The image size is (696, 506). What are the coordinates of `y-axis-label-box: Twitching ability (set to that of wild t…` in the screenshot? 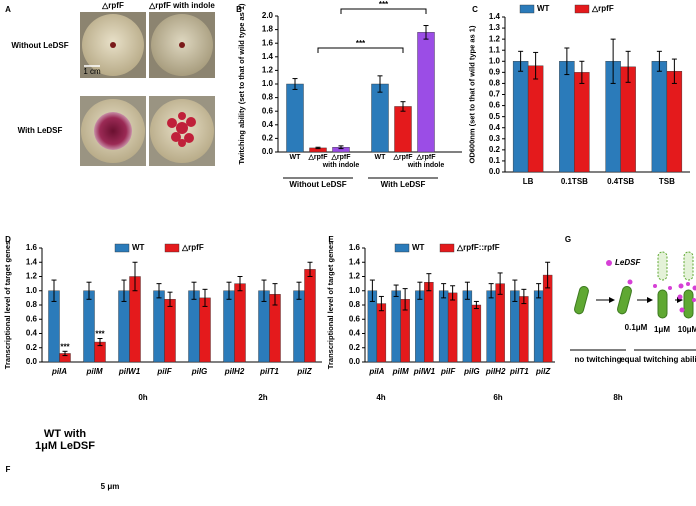 It's located at (242, 84).